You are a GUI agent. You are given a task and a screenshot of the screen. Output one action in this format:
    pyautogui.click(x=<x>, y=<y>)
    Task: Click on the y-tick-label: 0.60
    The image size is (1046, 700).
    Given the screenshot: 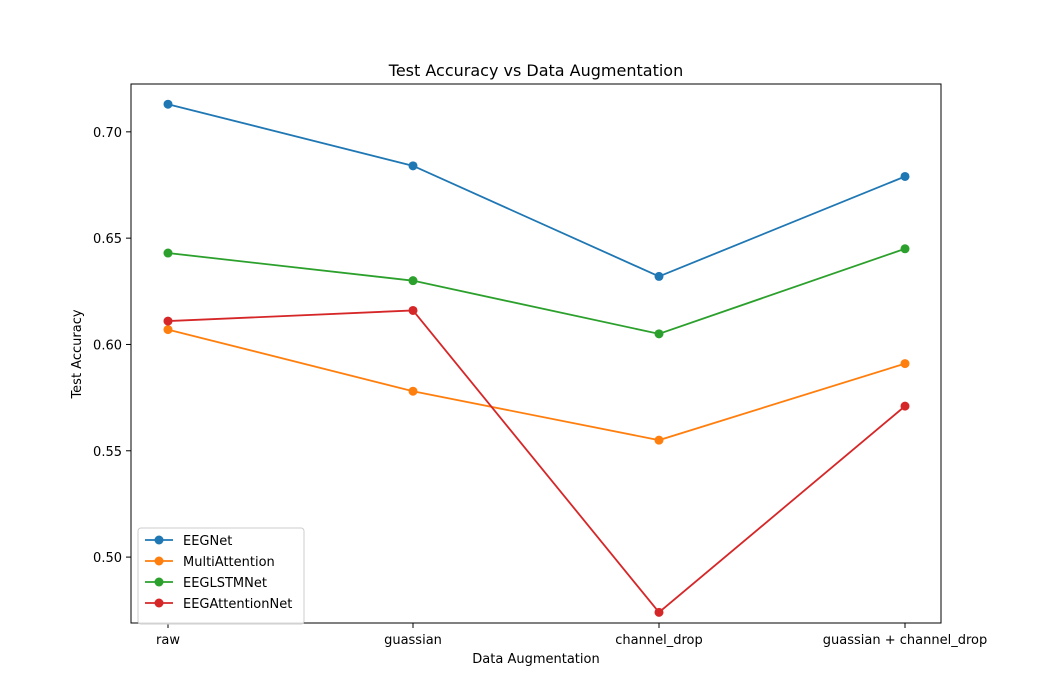 What is the action you would take?
    pyautogui.click(x=107, y=345)
    